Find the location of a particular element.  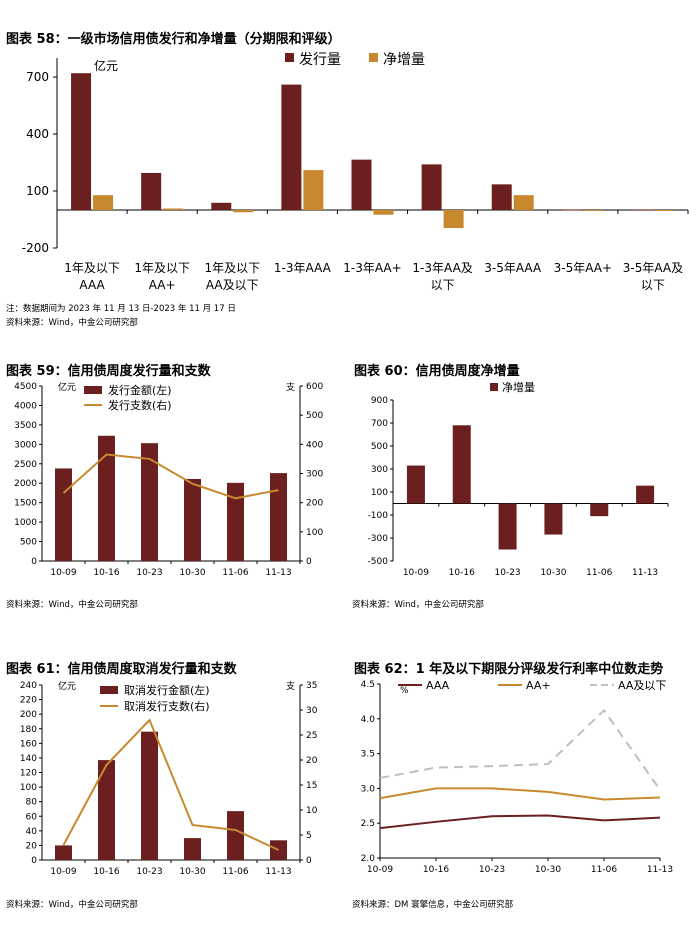

chart-59-left-tick-label: 4000 is located at coordinates (25, 406).